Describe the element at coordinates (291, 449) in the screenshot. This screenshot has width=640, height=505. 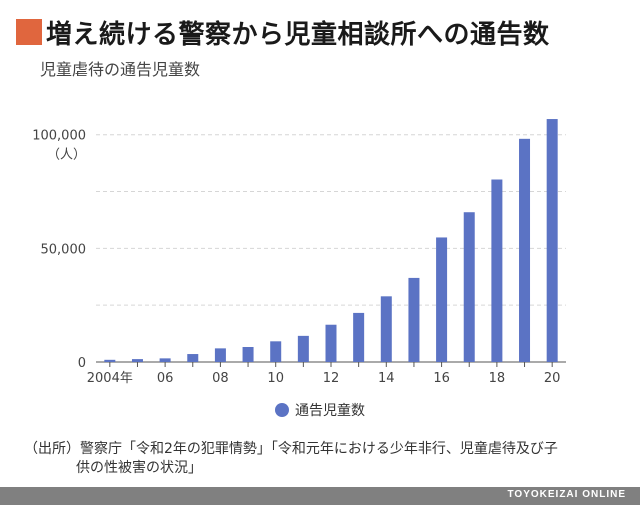
I see `source-line-1: （出所）警察庁「令和2年の犯罪情勢」「令和元年における少年非行、児童虐待及び子` at that location.